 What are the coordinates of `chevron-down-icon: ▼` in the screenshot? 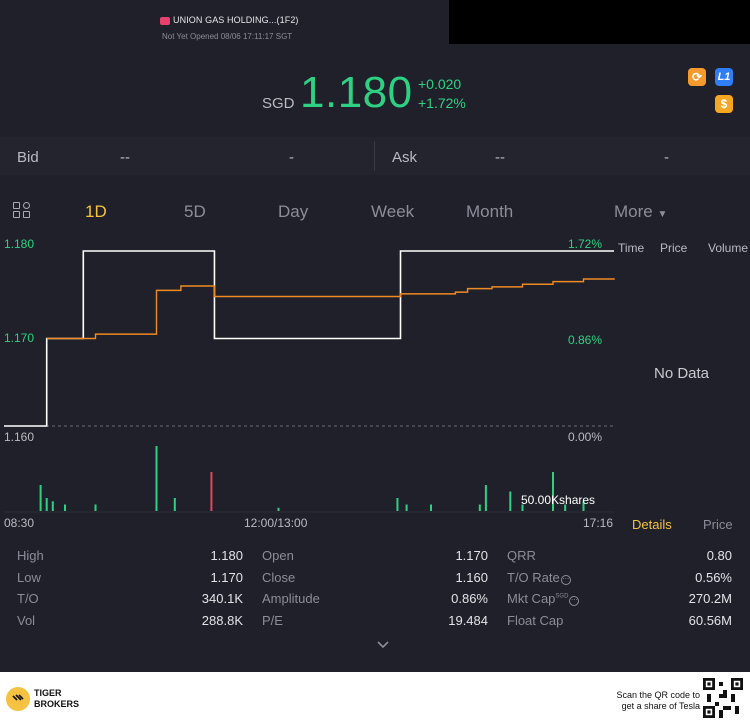 It's located at (662, 214).